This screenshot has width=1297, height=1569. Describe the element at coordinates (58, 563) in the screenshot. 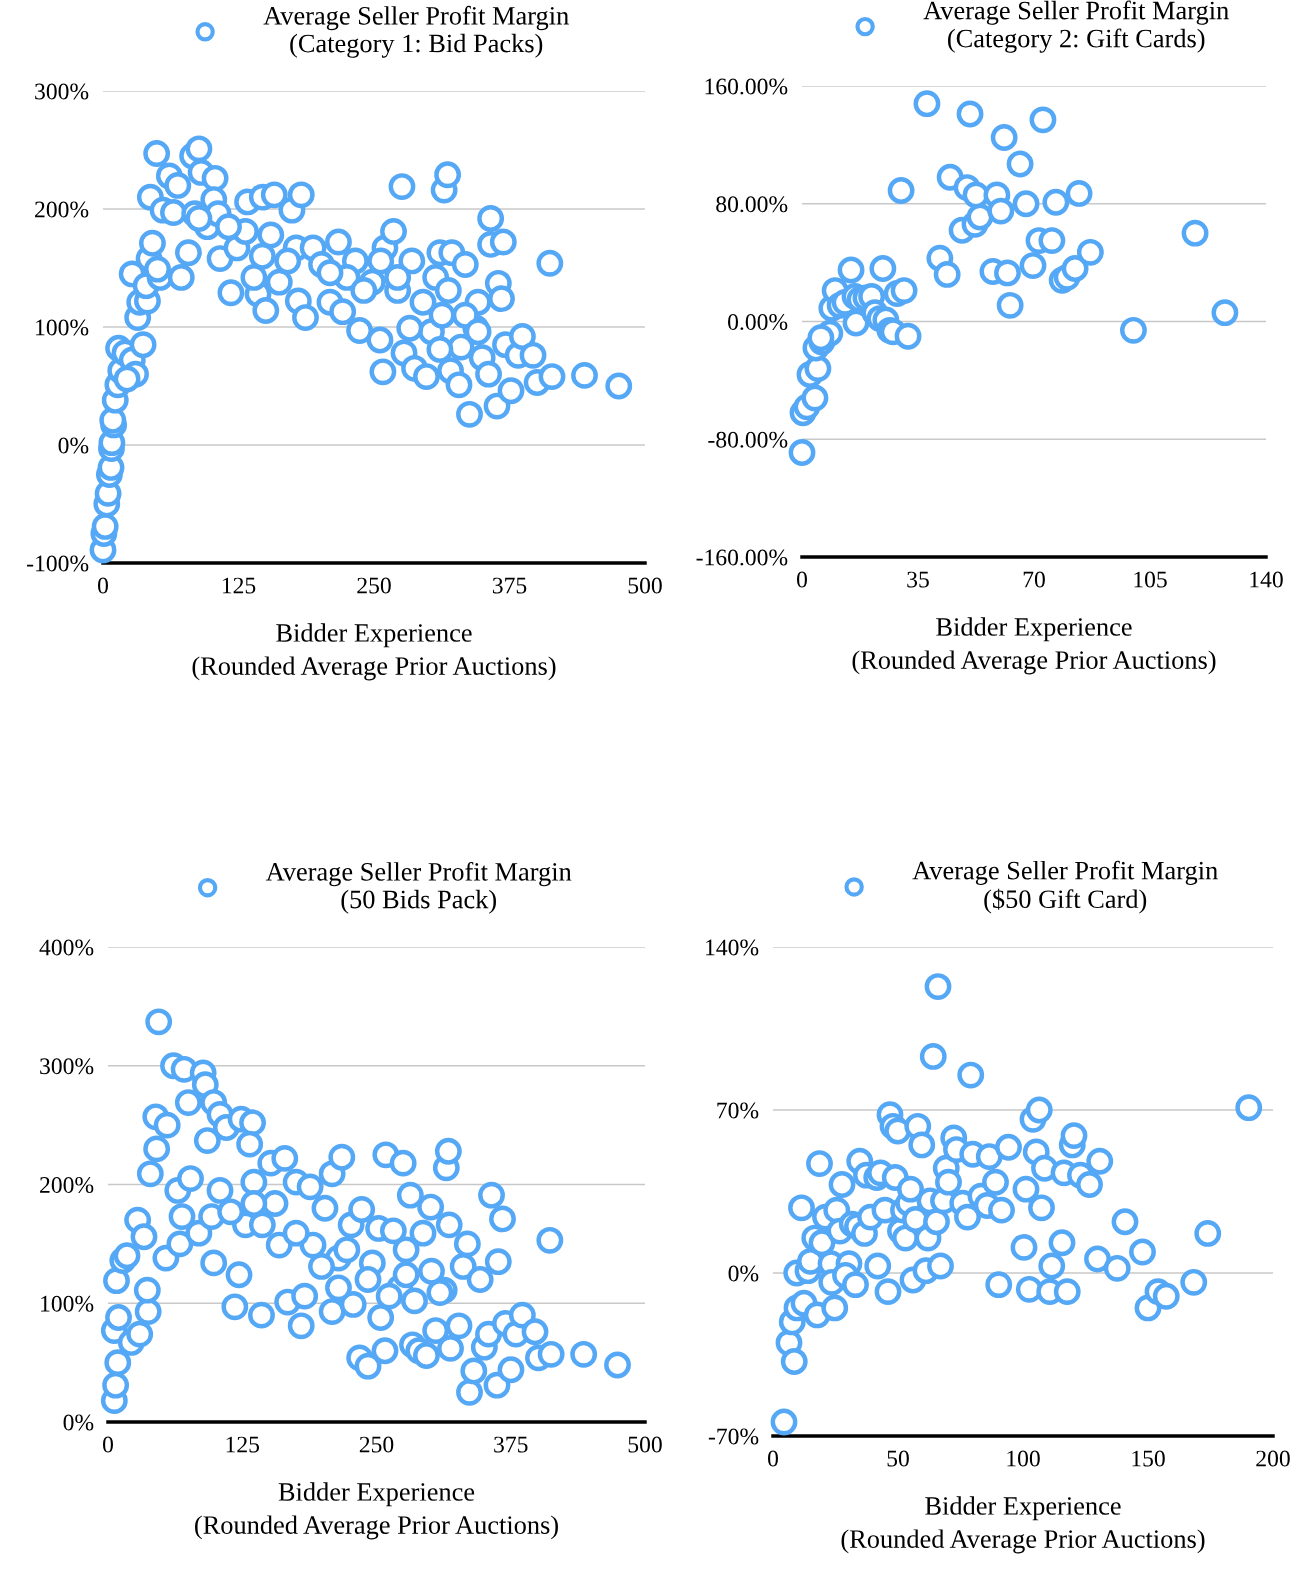

I see `y-tick-label: -100%` at that location.